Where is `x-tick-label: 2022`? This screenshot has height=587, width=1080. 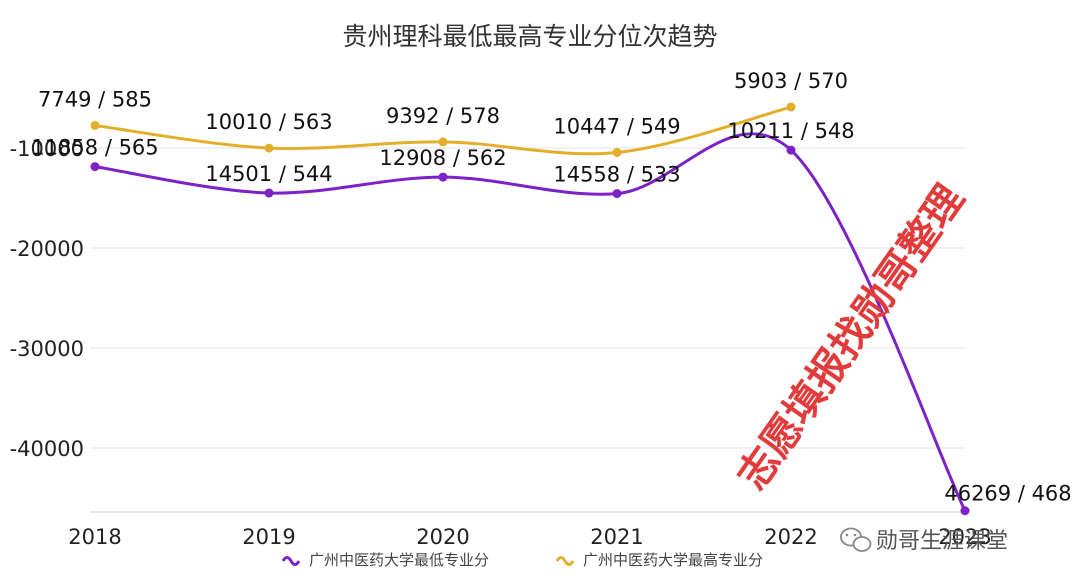 x-tick-label: 2022 is located at coordinates (790, 537).